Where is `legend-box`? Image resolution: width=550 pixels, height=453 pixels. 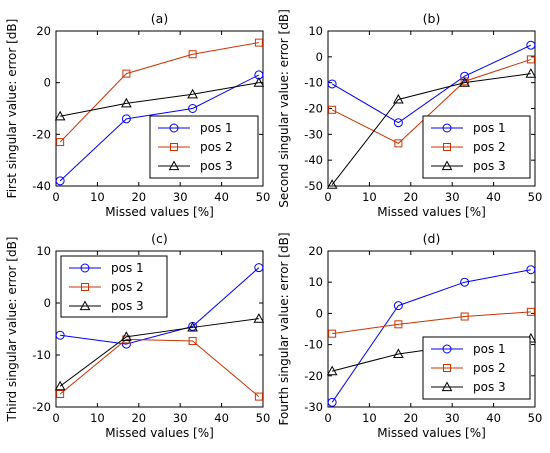 legend-box is located at coordinates (476, 368).